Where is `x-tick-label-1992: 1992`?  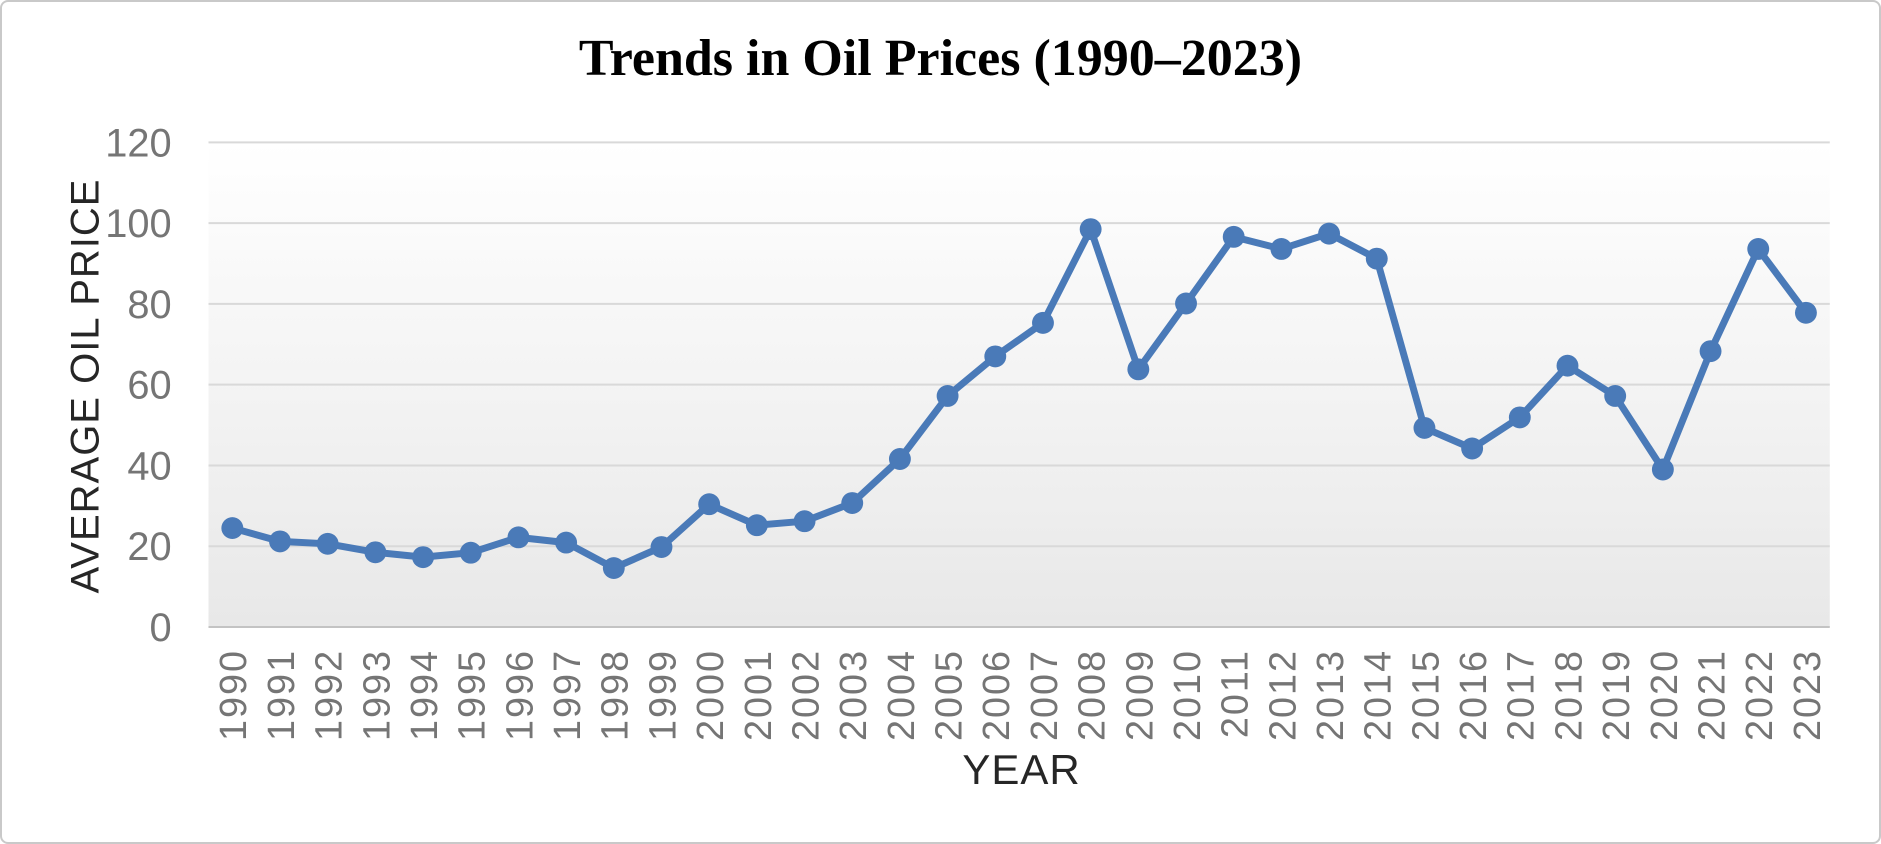
x-tick-label-1992: 1992 is located at coordinates (330, 695).